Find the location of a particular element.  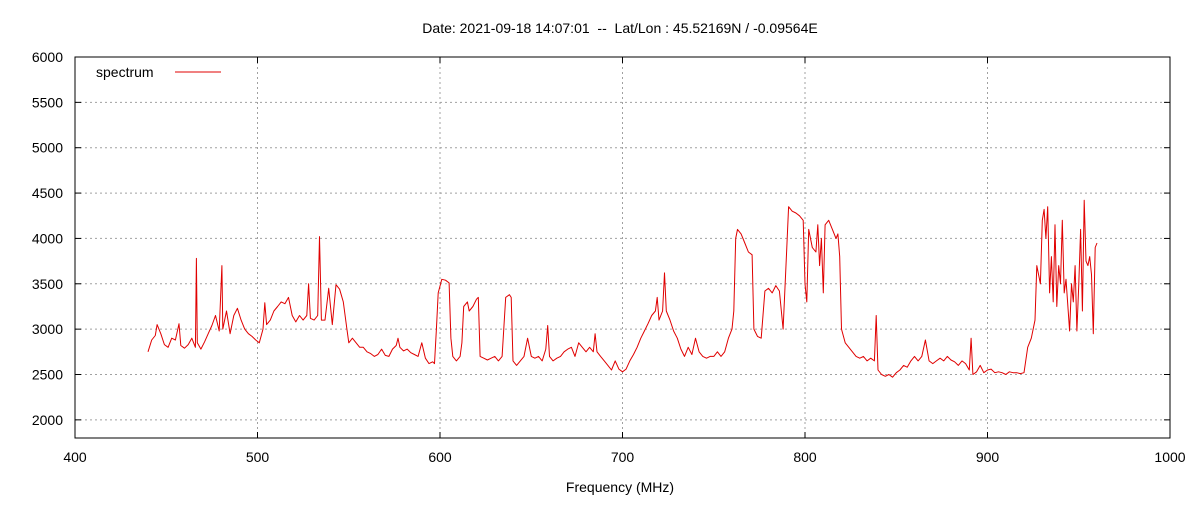

y-tick-label: 6000 is located at coordinates (47, 57).